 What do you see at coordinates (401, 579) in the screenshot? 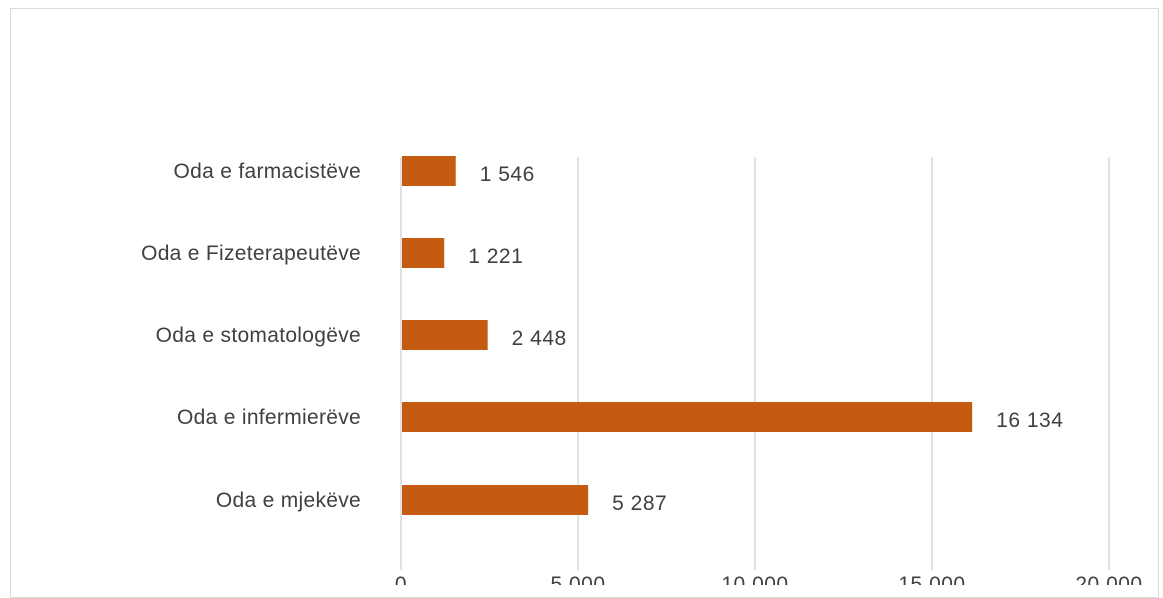
I see `x-tick-label: 0` at bounding box center [401, 579].